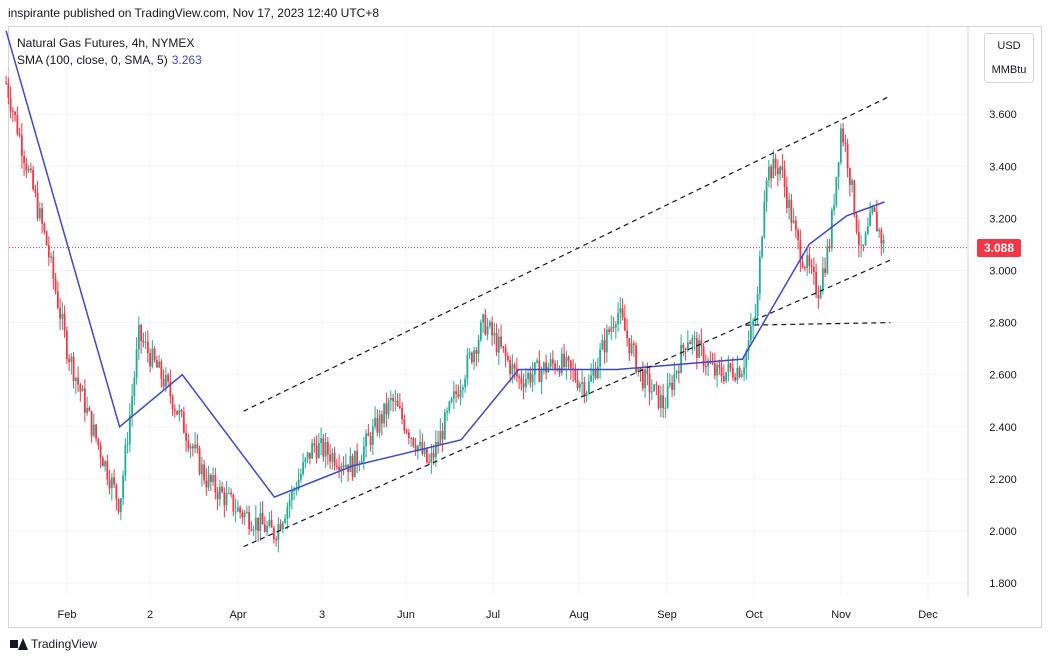 This screenshot has height=663, width=1050. I want to click on y-tick-label: 1.800, so click(1003, 584).